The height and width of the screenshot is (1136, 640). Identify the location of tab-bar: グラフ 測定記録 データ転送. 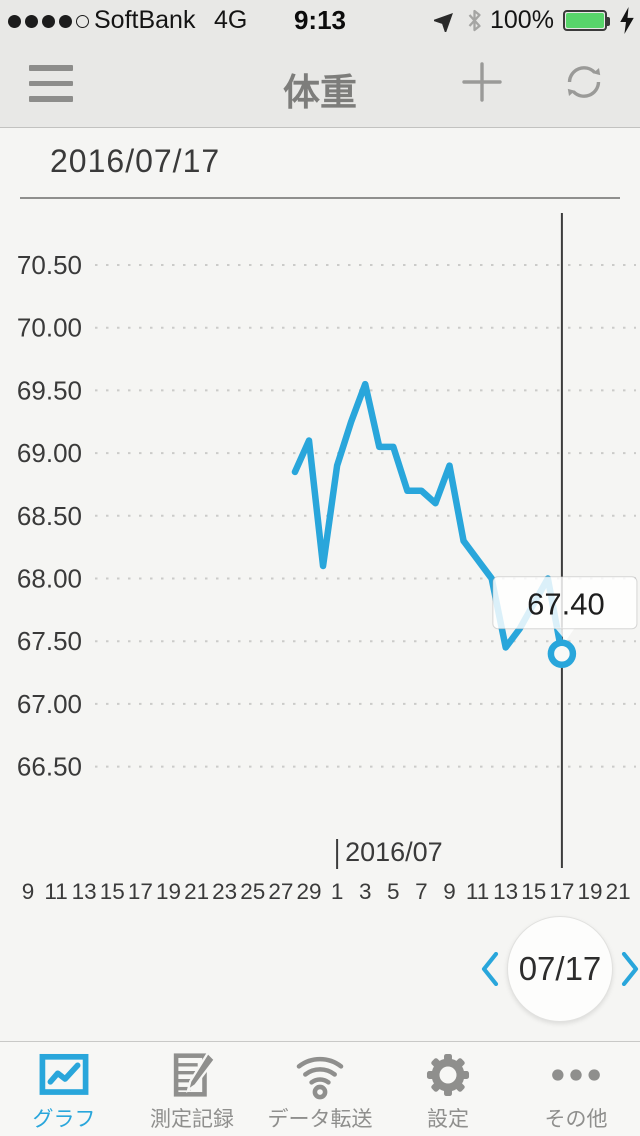
(320, 1088).